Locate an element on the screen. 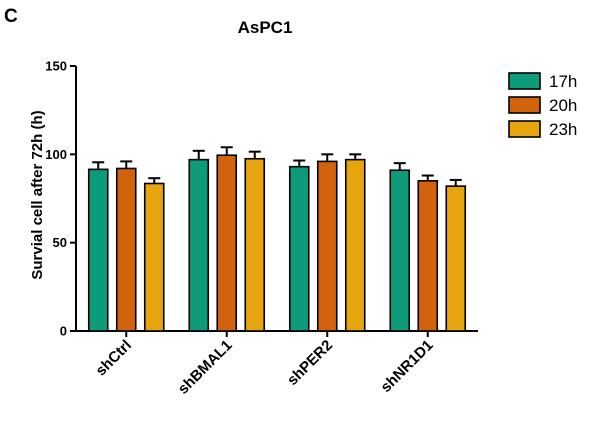  y-tick-label: 150 is located at coordinates (56, 66).